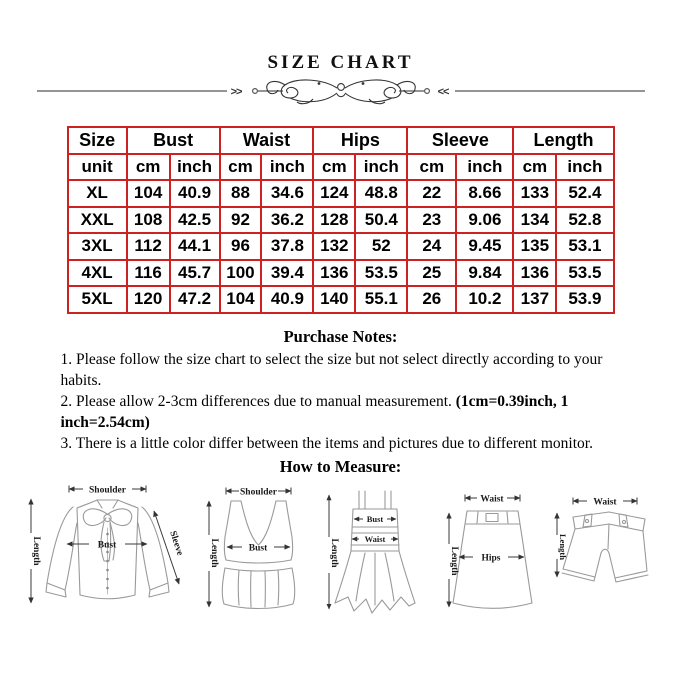  I want to click on blouse-shoulder-label: Shoulder, so click(108, 490).